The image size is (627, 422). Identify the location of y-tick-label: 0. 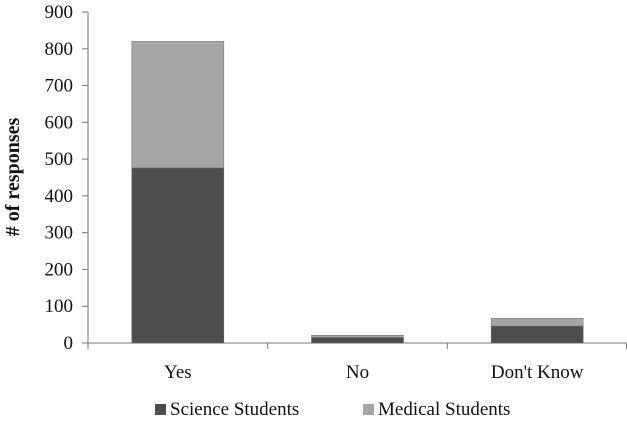
(69, 343).